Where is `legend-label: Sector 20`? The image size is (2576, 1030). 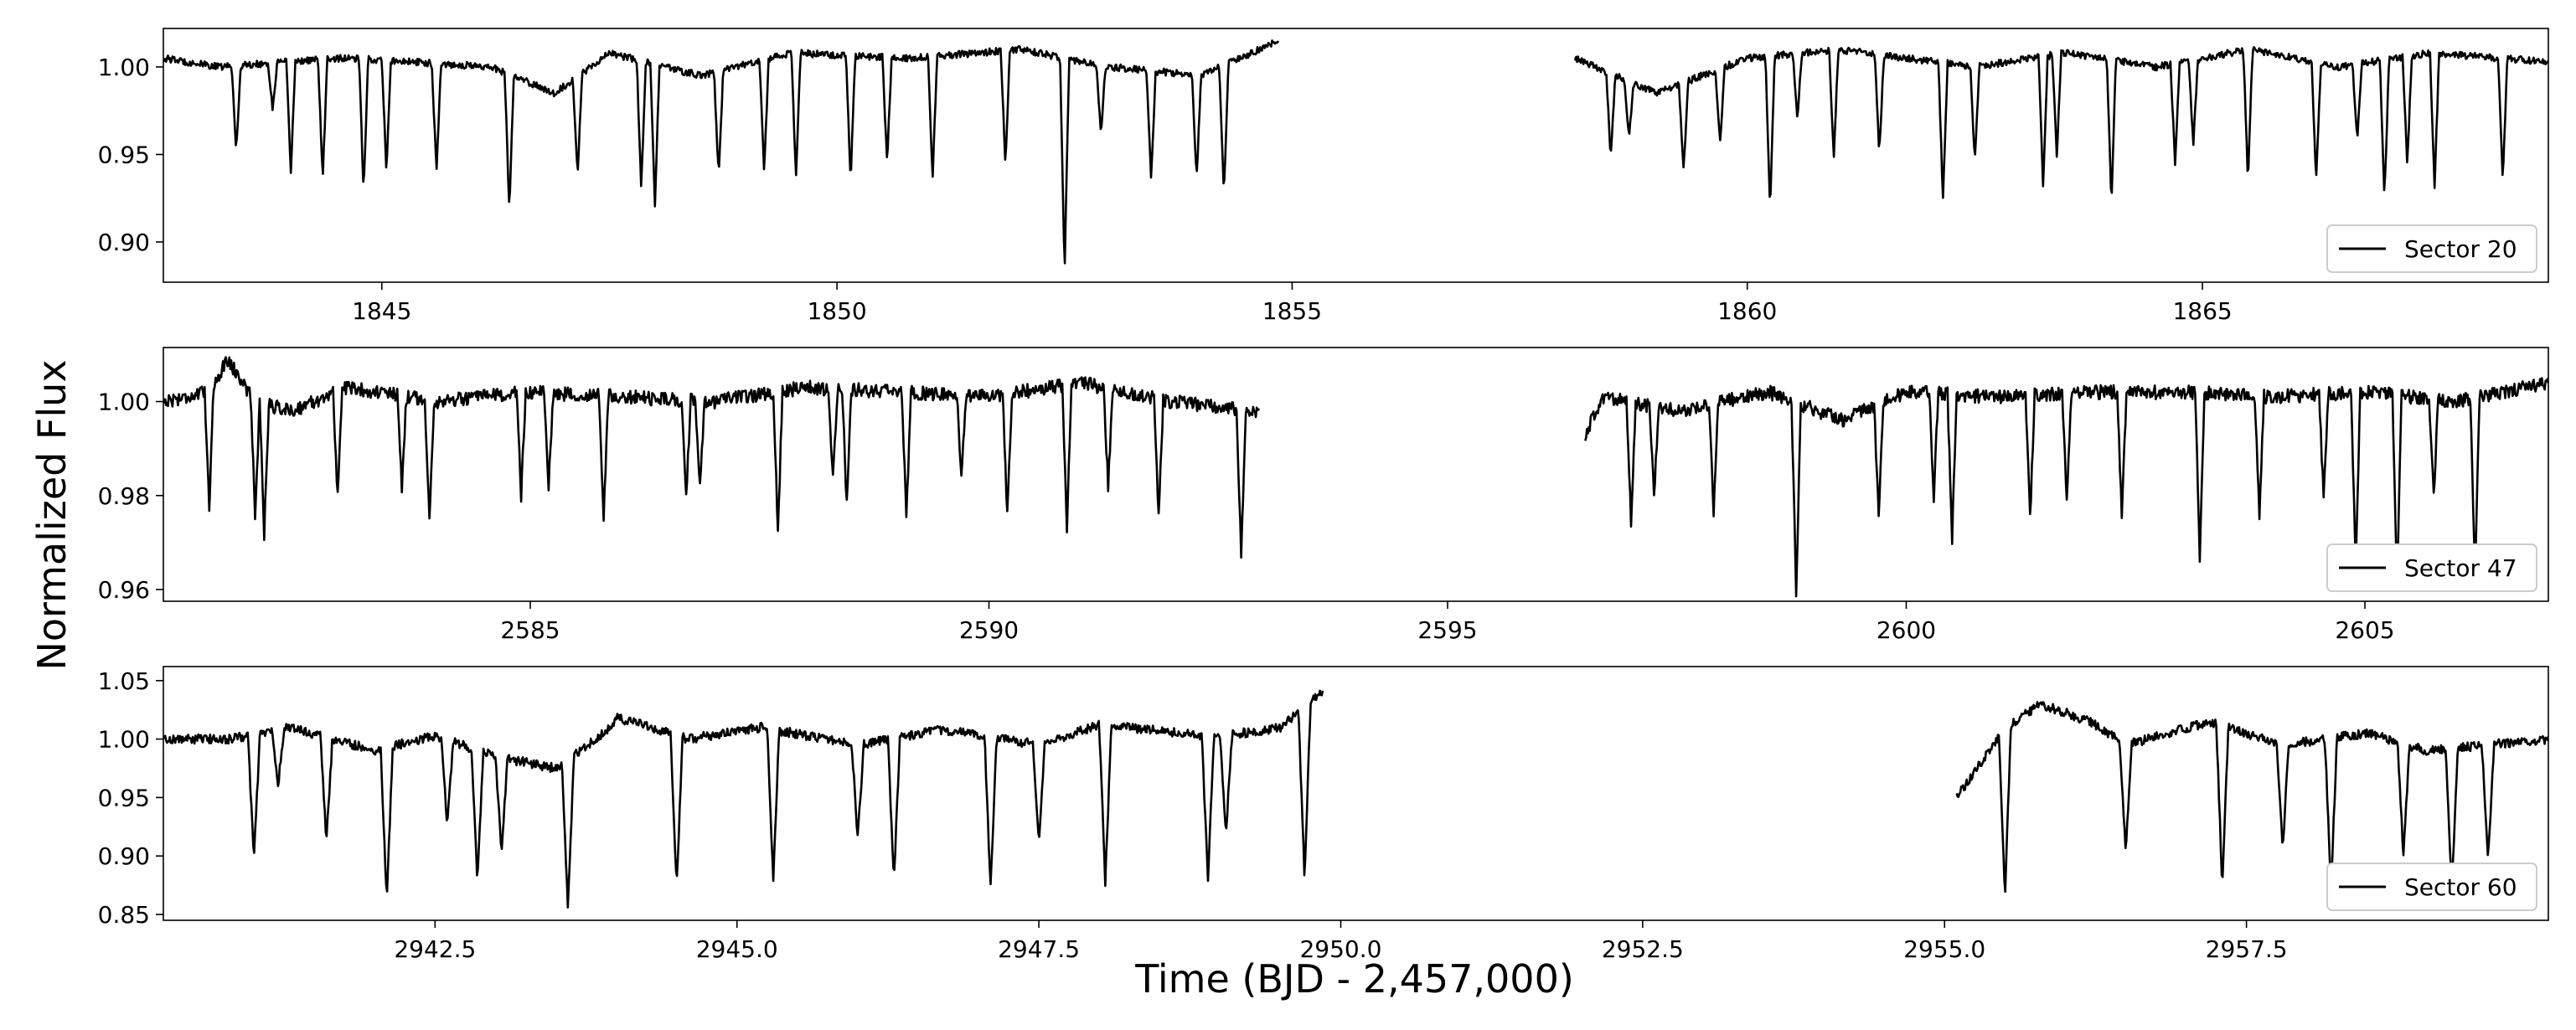 legend-label: Sector 20 is located at coordinates (2460, 249).